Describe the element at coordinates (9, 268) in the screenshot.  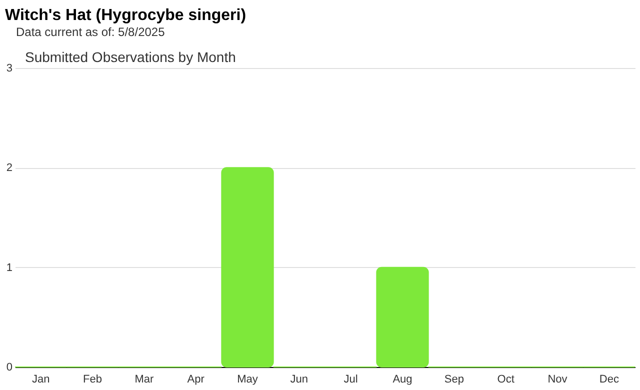
I see `y-tick-label: 1` at that location.